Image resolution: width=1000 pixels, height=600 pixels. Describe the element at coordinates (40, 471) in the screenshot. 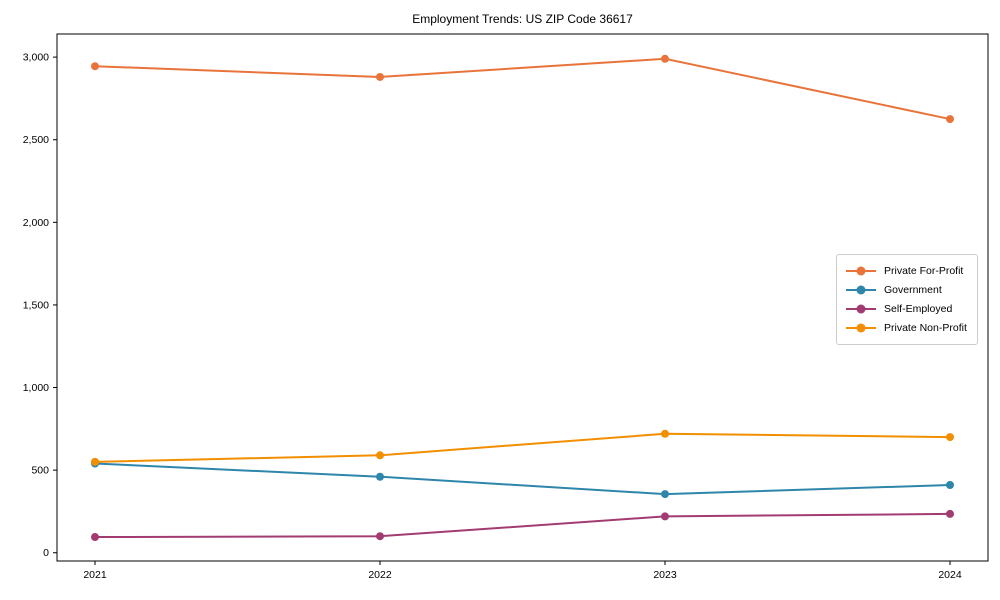

I see `y-tick-label: 500` at that location.